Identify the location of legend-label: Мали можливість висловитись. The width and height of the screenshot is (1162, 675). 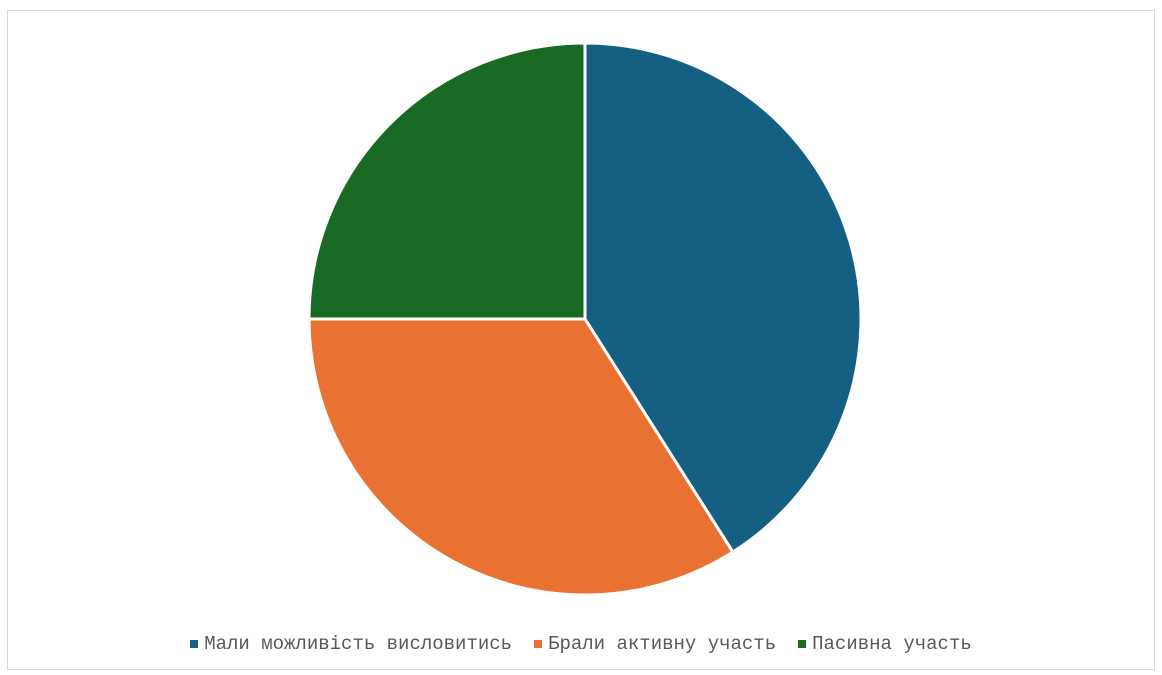
(358, 644).